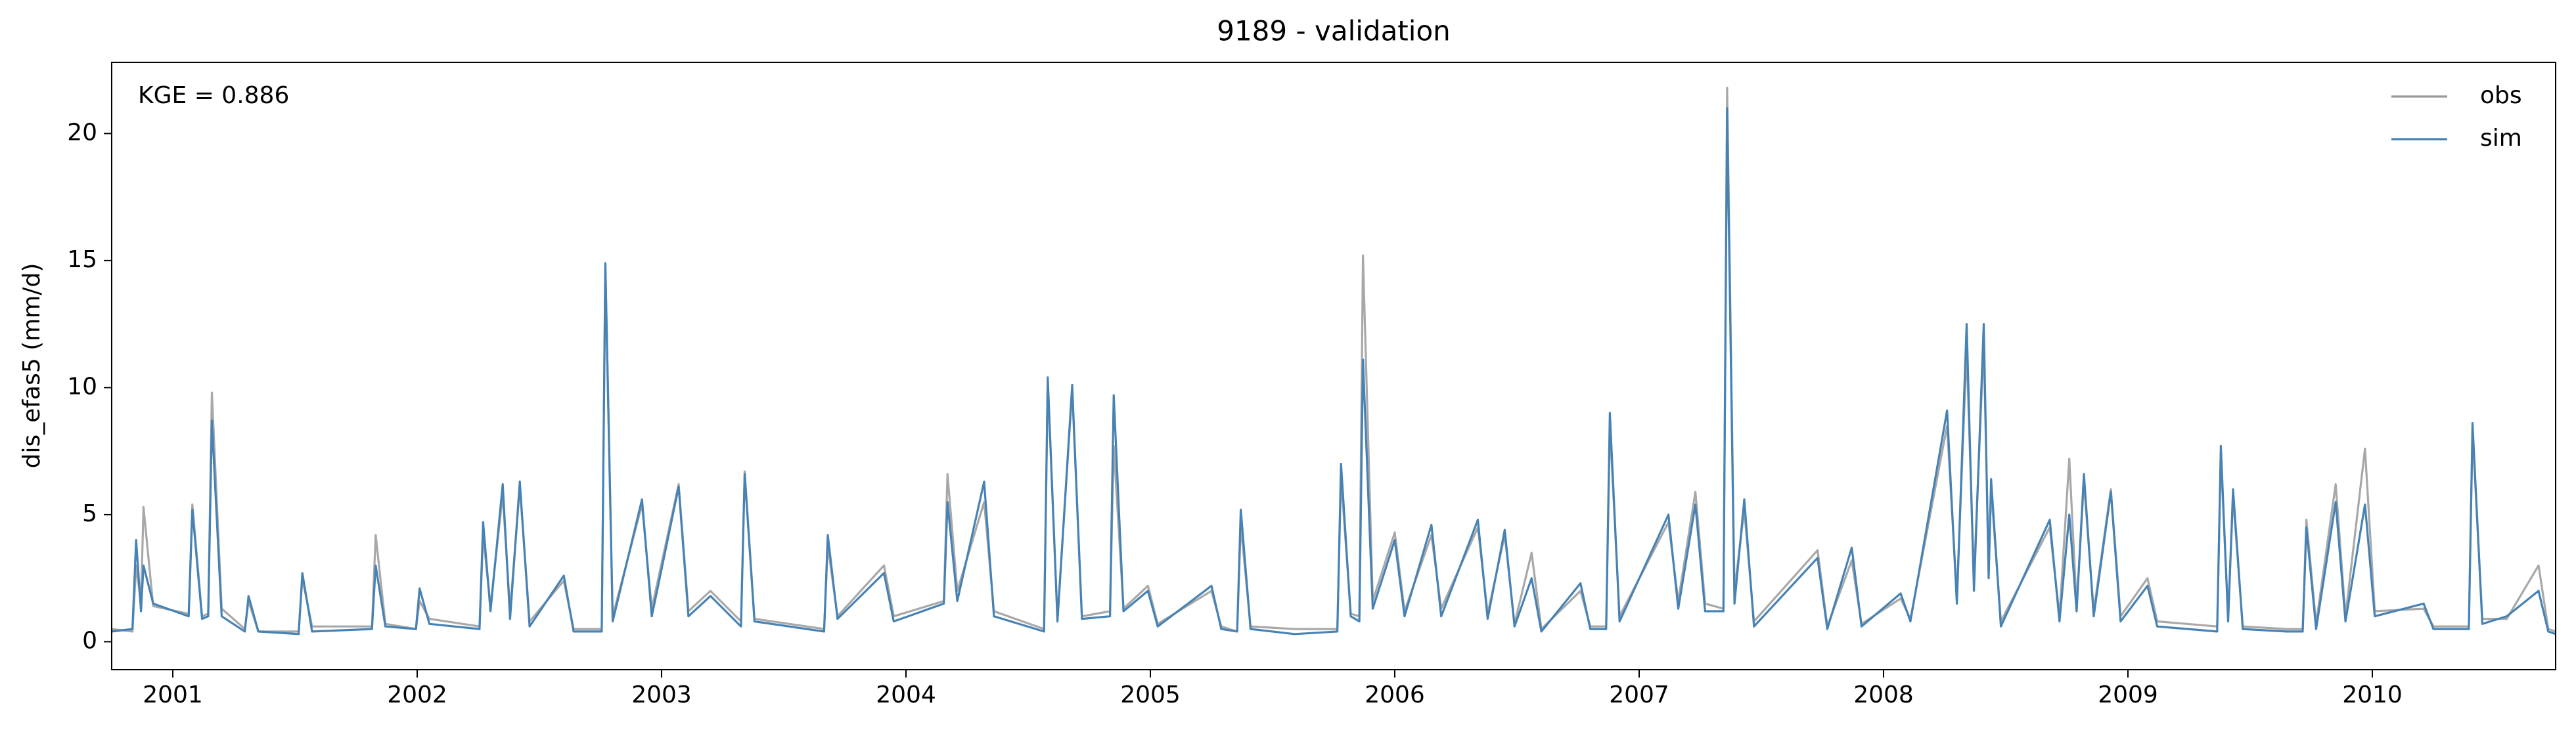  I want to click on y-tick-label: 20, so click(82, 132).